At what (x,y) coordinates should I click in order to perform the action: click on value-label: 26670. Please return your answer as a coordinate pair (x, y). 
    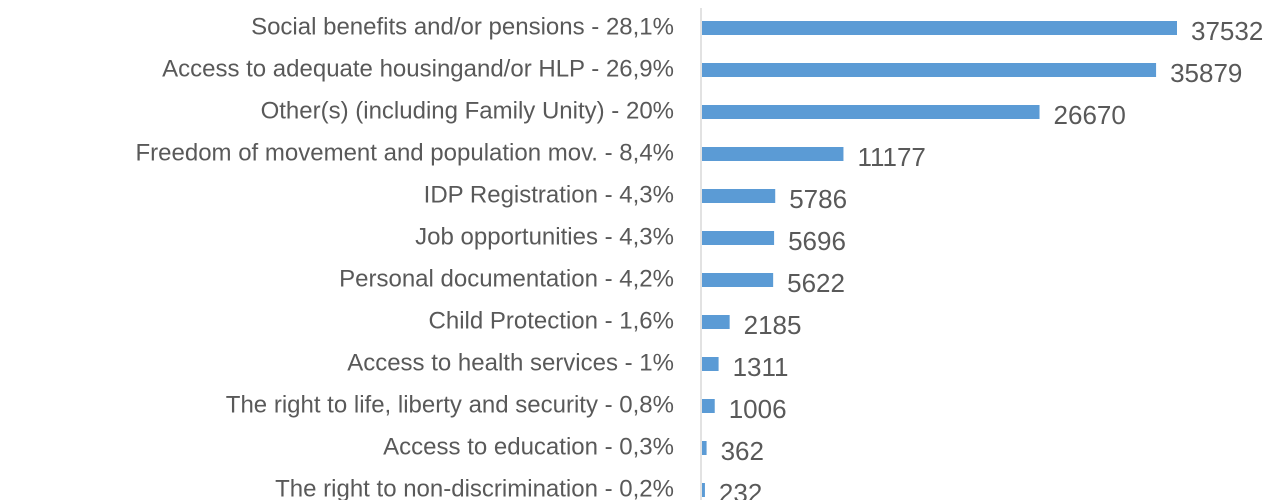
    Looking at the image, I should click on (1090, 115).